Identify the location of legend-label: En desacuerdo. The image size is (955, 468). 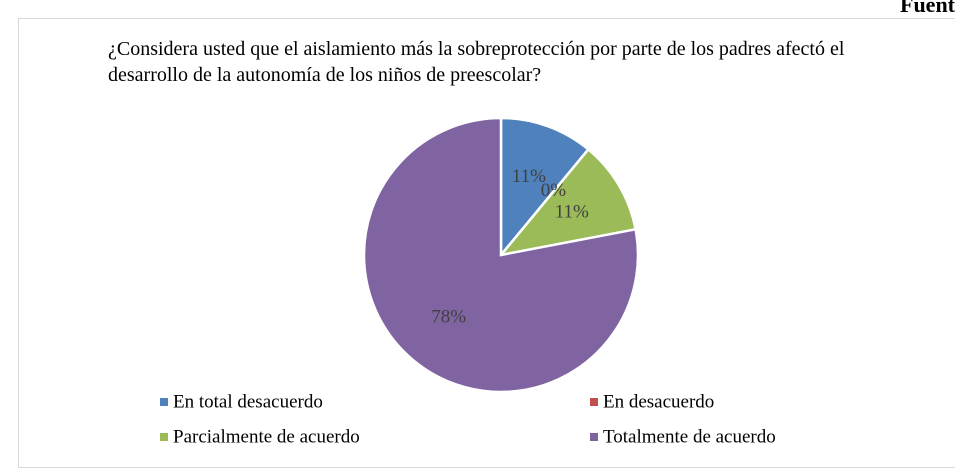
(658, 401).